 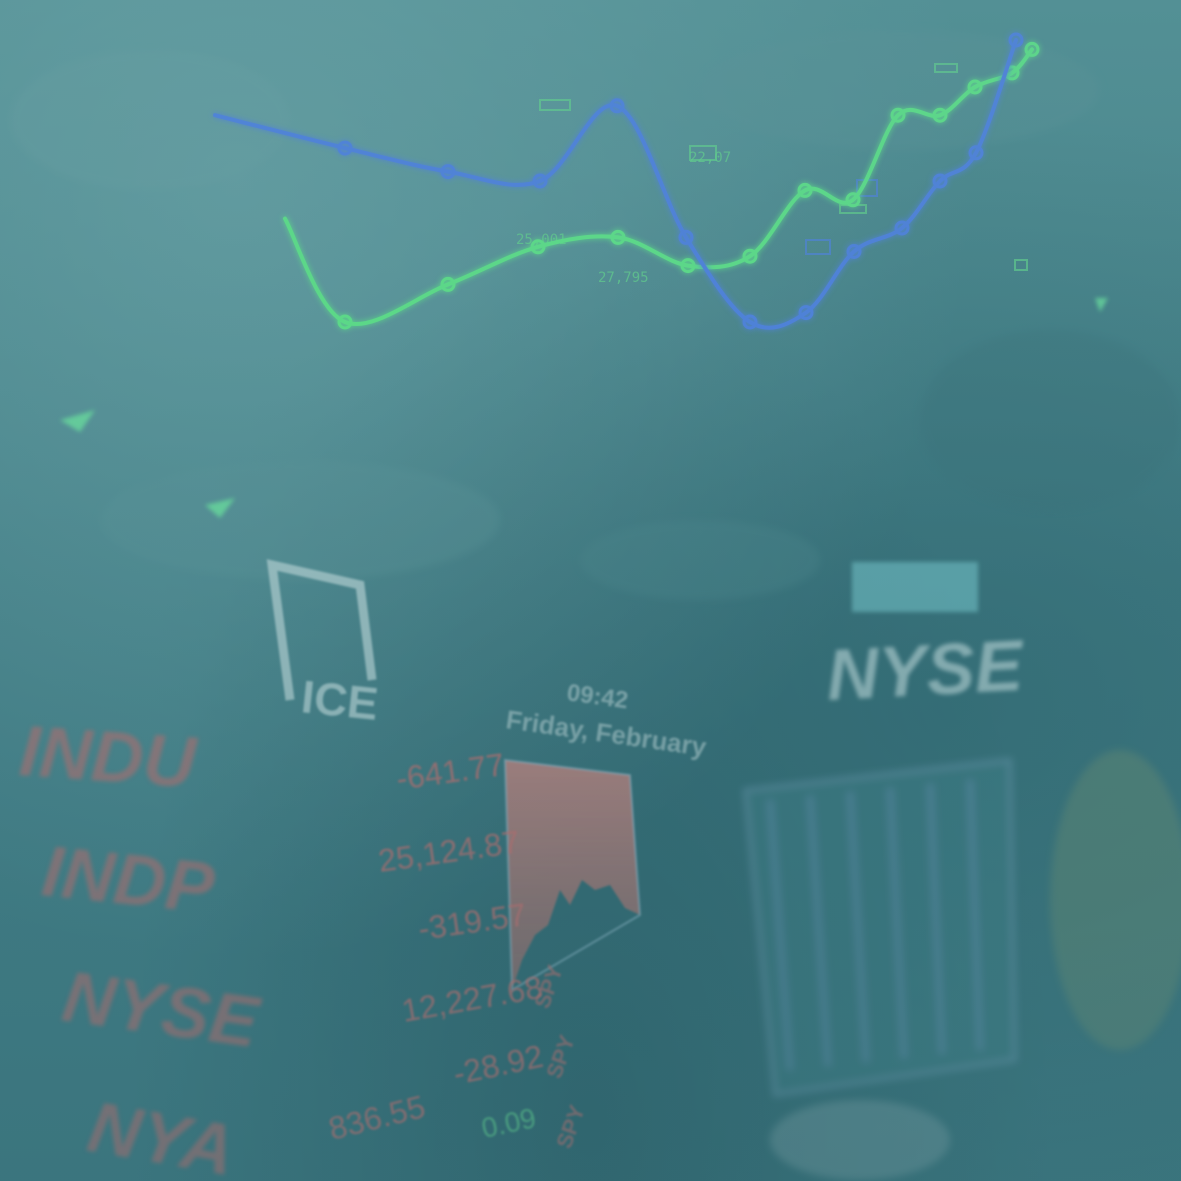 I want to click on nyse-logo-text: NYSE, so click(x=926, y=671).